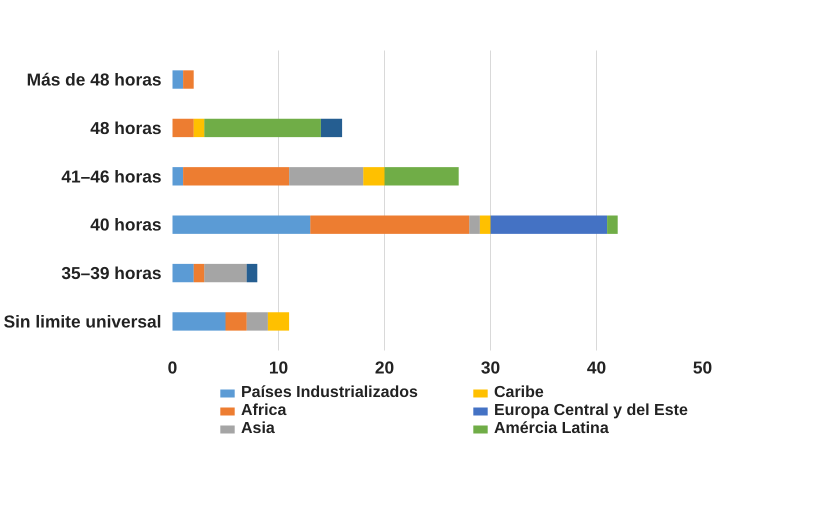 This screenshot has width=838, height=519. I want to click on legend-label: Caribe, so click(519, 393).